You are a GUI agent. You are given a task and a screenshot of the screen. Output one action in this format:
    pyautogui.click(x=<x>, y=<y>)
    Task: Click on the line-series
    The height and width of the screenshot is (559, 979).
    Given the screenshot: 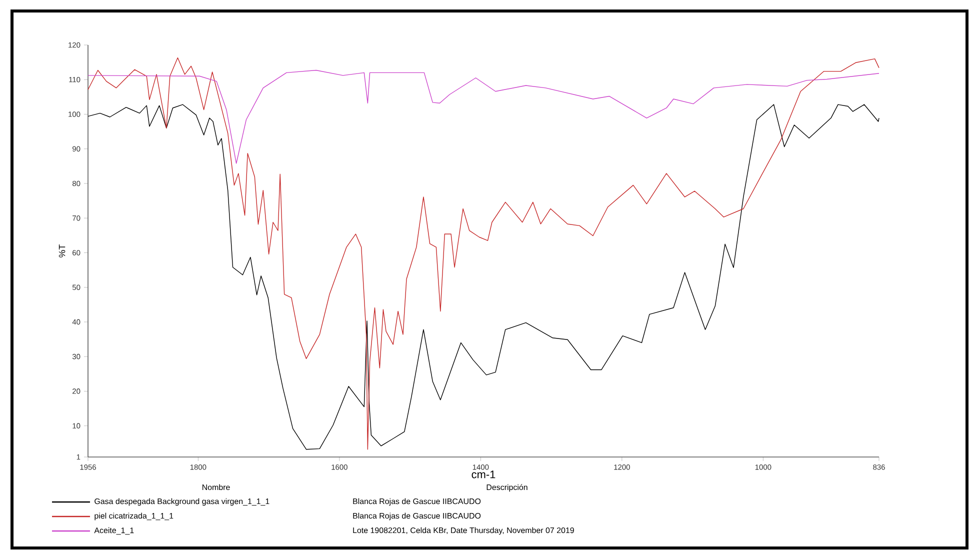 What is the action you would take?
    pyautogui.click(x=484, y=117)
    